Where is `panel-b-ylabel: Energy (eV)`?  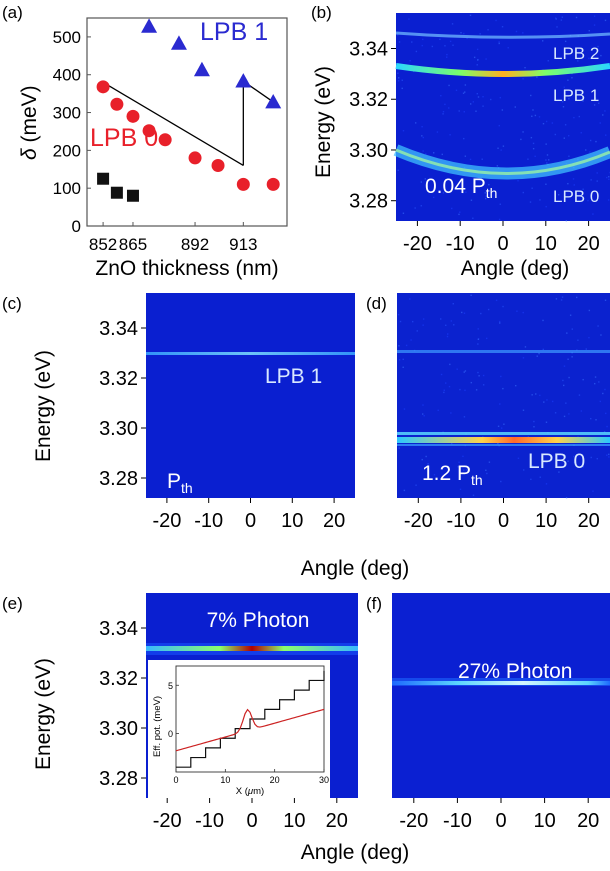 panel-b-ylabel: Energy (eV) is located at coordinates (323, 122).